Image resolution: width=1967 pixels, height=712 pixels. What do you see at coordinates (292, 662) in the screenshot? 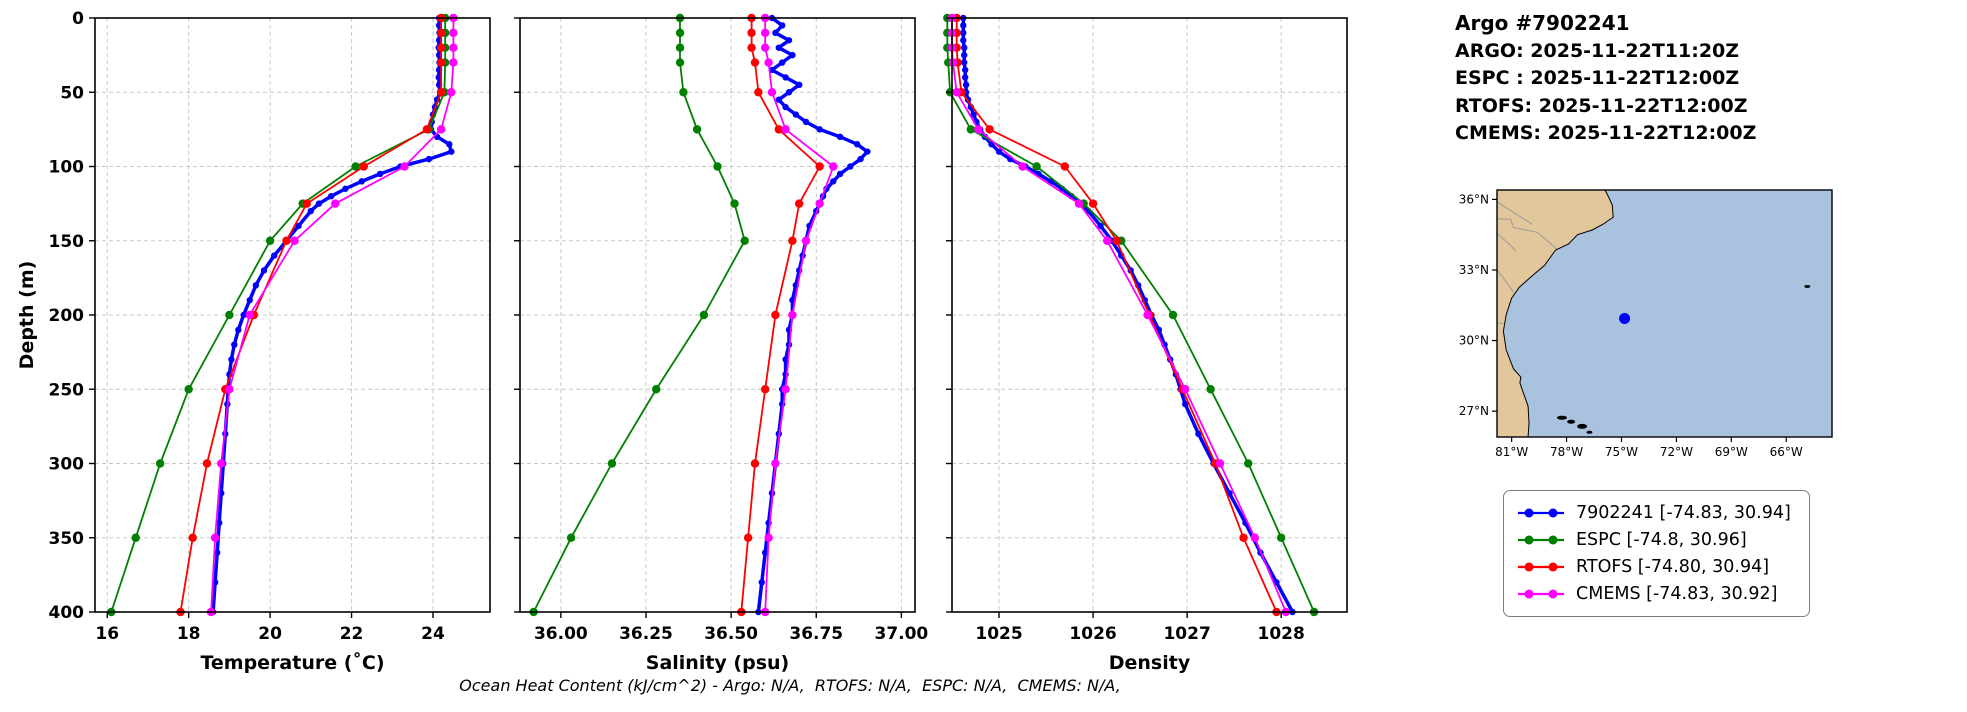
I see `x-axis-label: Temperature (˚C)` at bounding box center [292, 662].